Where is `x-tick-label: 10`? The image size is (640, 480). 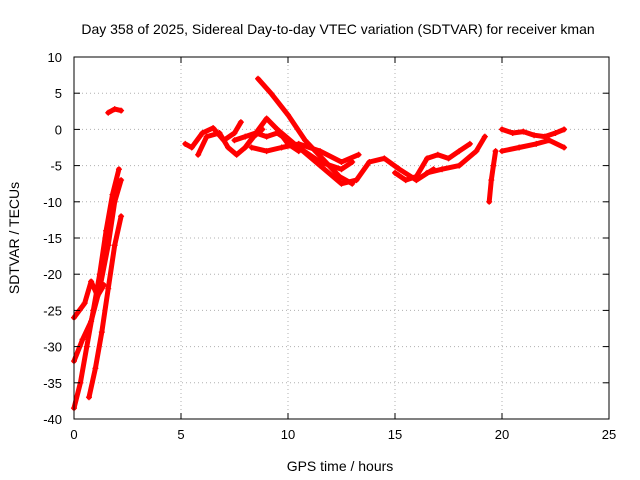 x-tick-label: 10 is located at coordinates (288, 434).